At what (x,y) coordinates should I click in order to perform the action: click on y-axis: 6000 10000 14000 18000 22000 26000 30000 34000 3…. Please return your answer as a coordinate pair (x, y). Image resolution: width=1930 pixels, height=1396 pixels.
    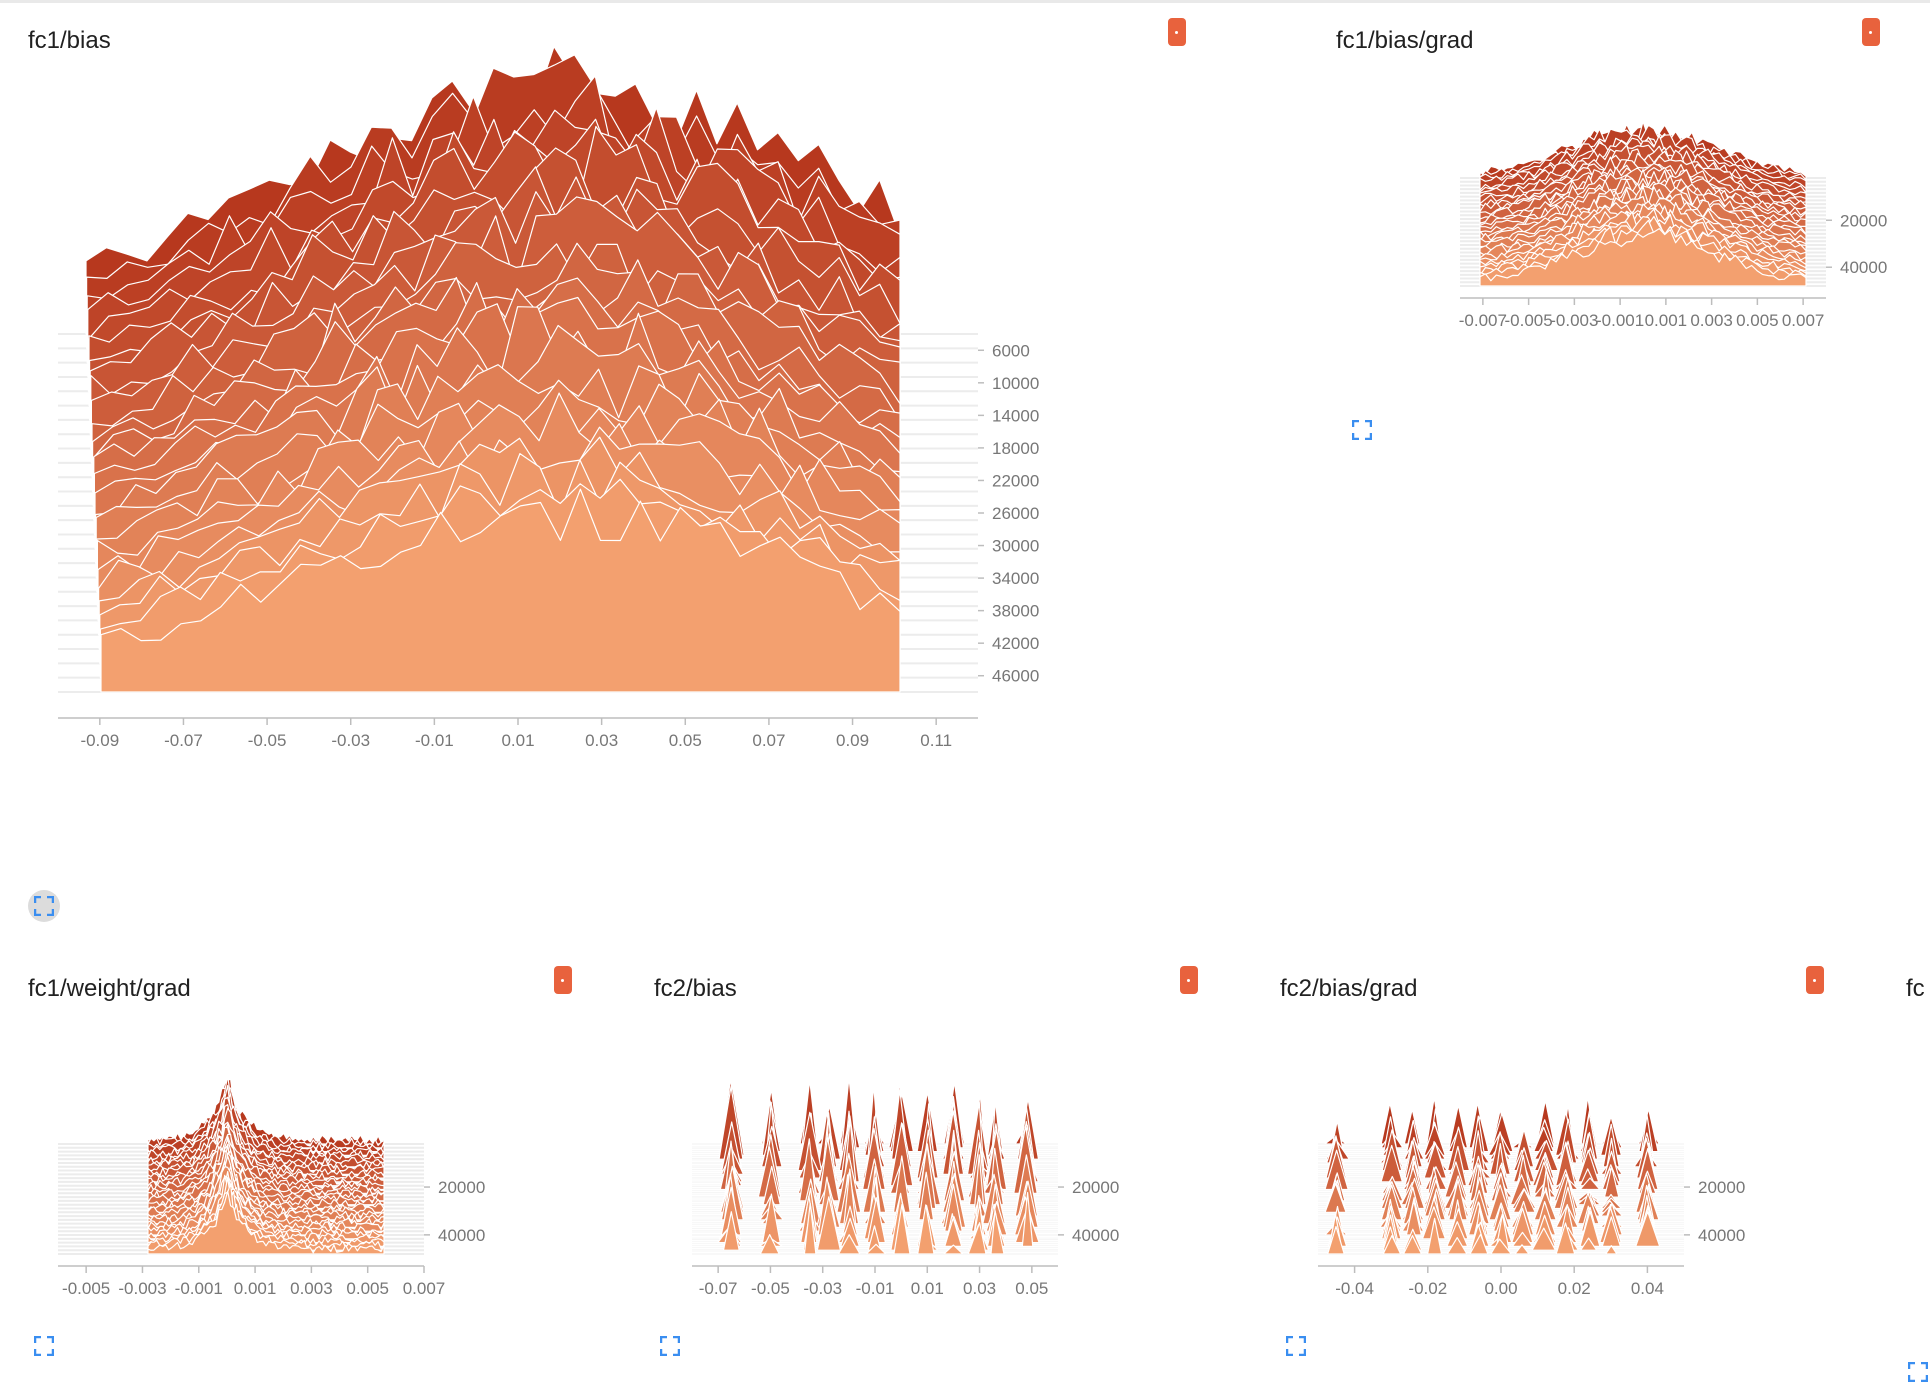
    Looking at the image, I should click on (1008, 513).